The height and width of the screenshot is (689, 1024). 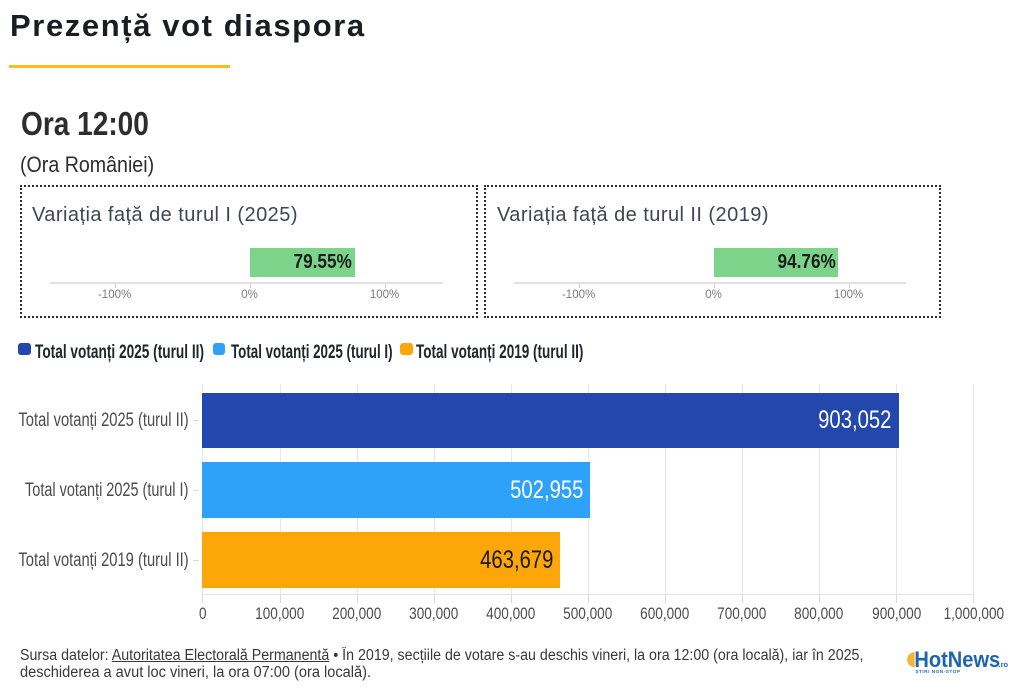 I want to click on svg-text: HotNews, so click(x=957, y=660).